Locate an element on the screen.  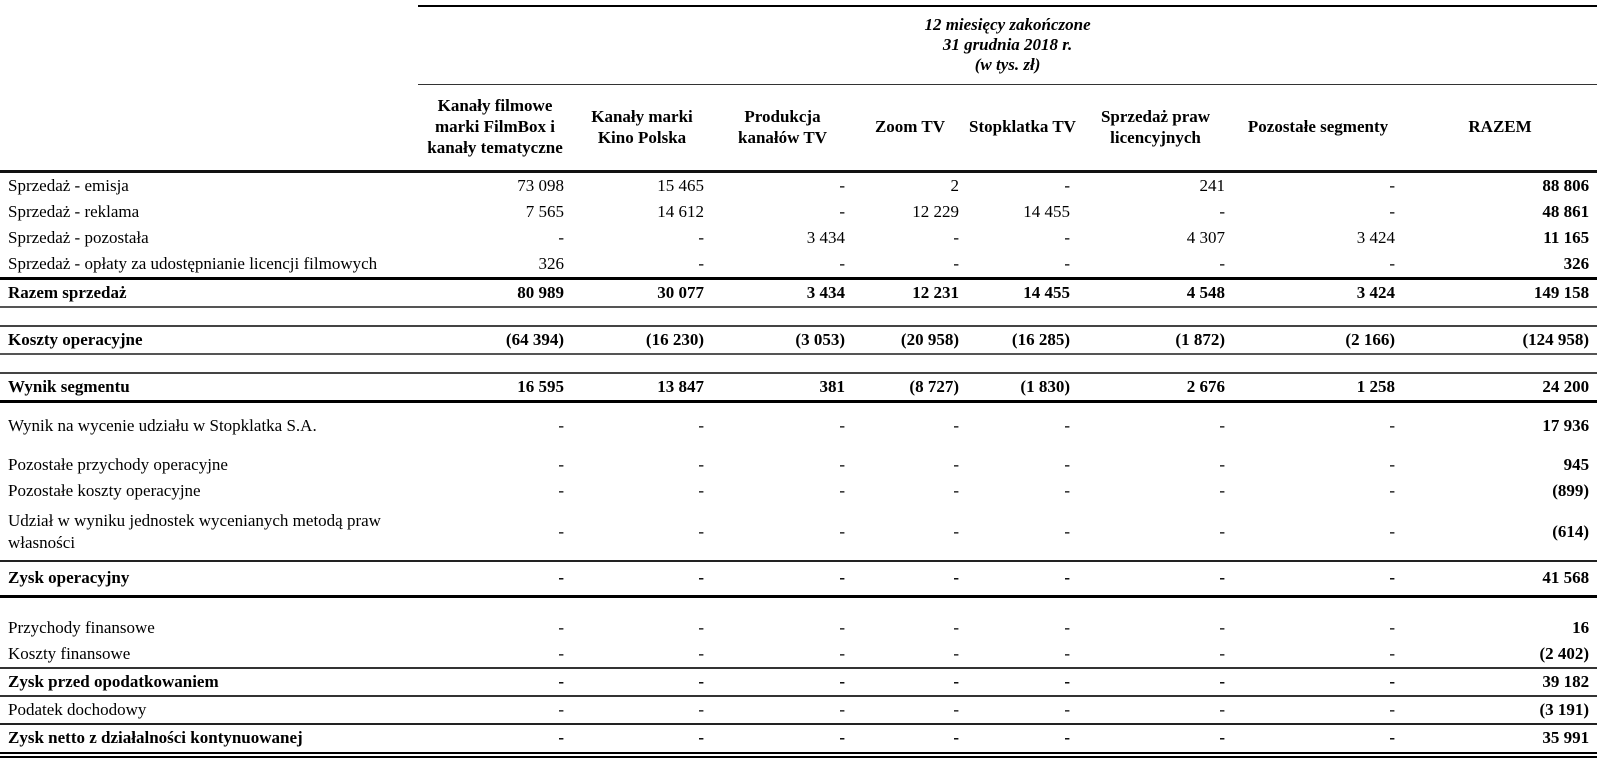
row-label: Zysk netto z działalności kontynuowanej is located at coordinates (209, 741).